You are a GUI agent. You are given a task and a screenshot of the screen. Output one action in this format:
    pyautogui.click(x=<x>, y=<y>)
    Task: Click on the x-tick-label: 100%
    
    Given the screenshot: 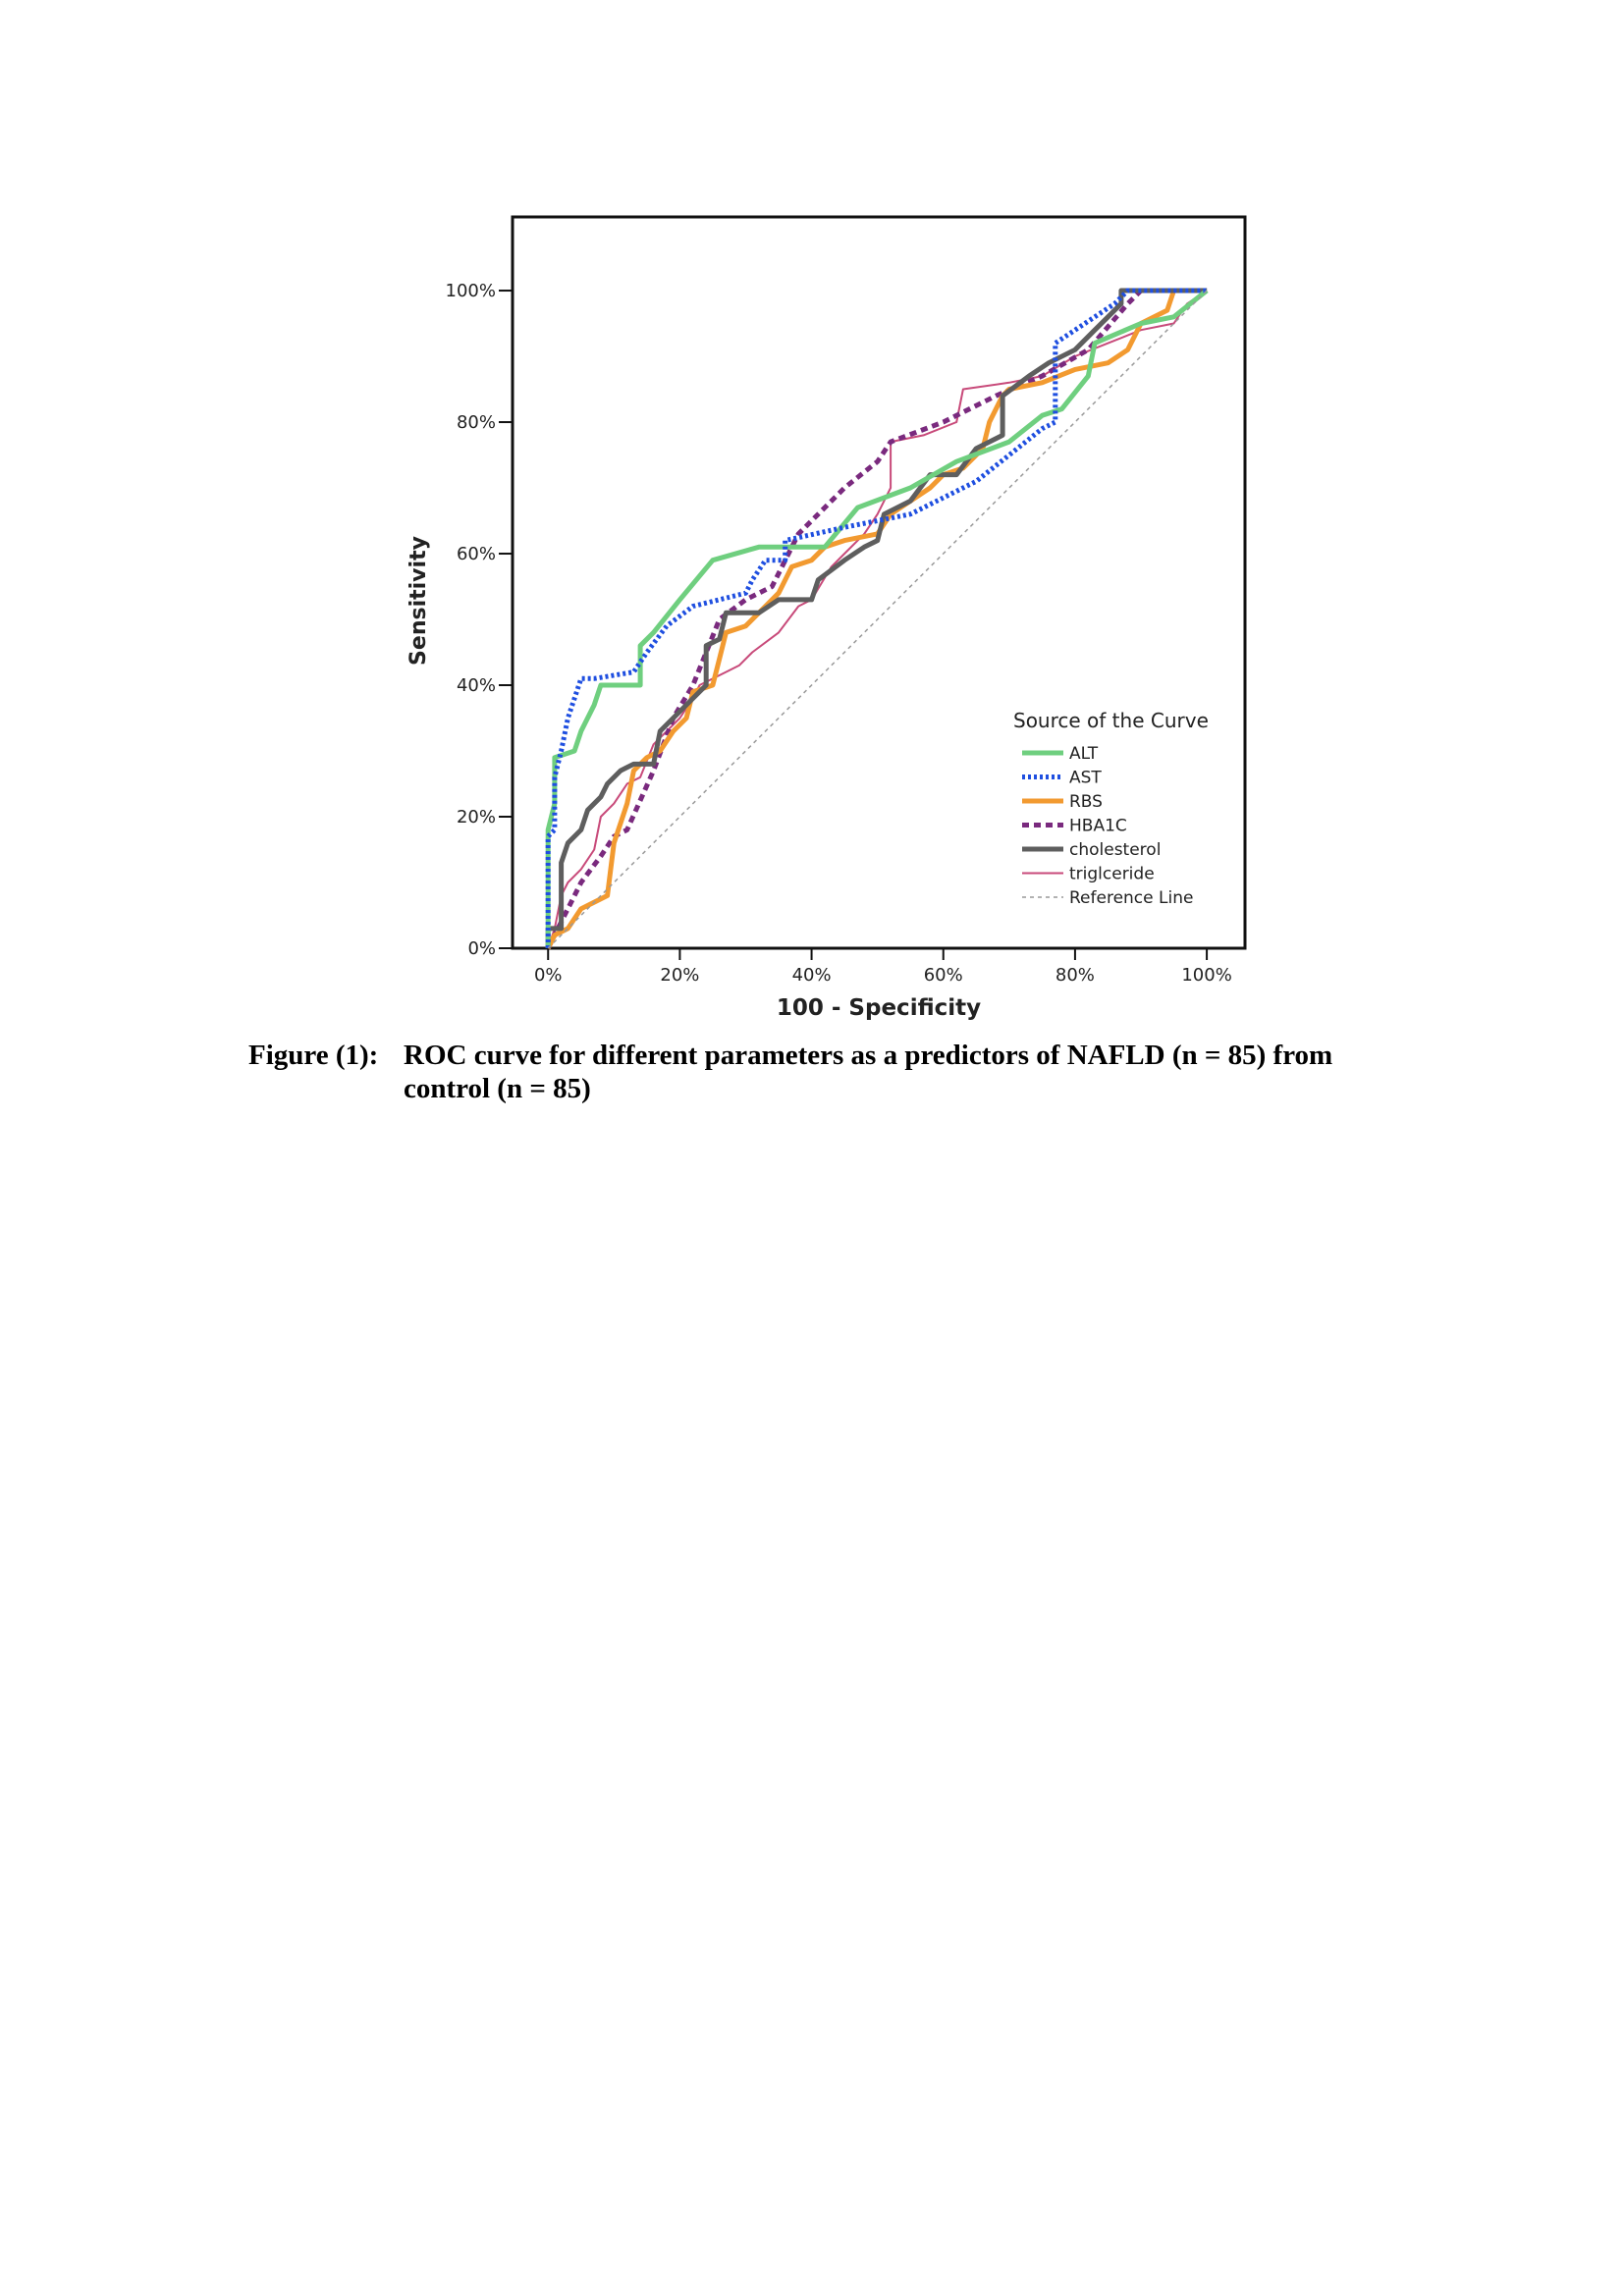 What is the action you would take?
    pyautogui.click(x=1206, y=976)
    